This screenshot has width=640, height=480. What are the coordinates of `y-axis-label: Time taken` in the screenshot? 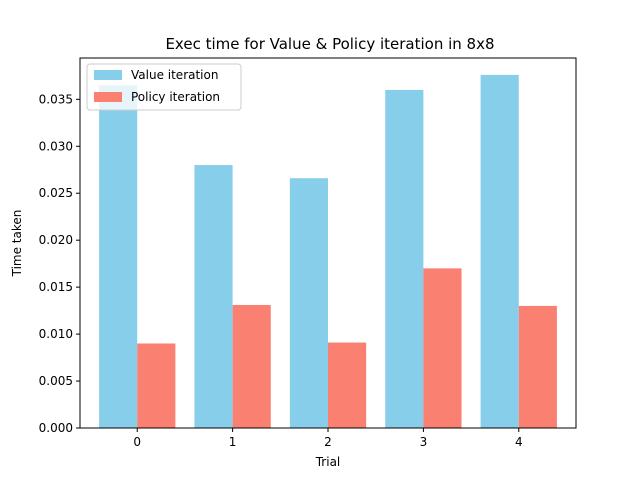 It's located at (17, 244).